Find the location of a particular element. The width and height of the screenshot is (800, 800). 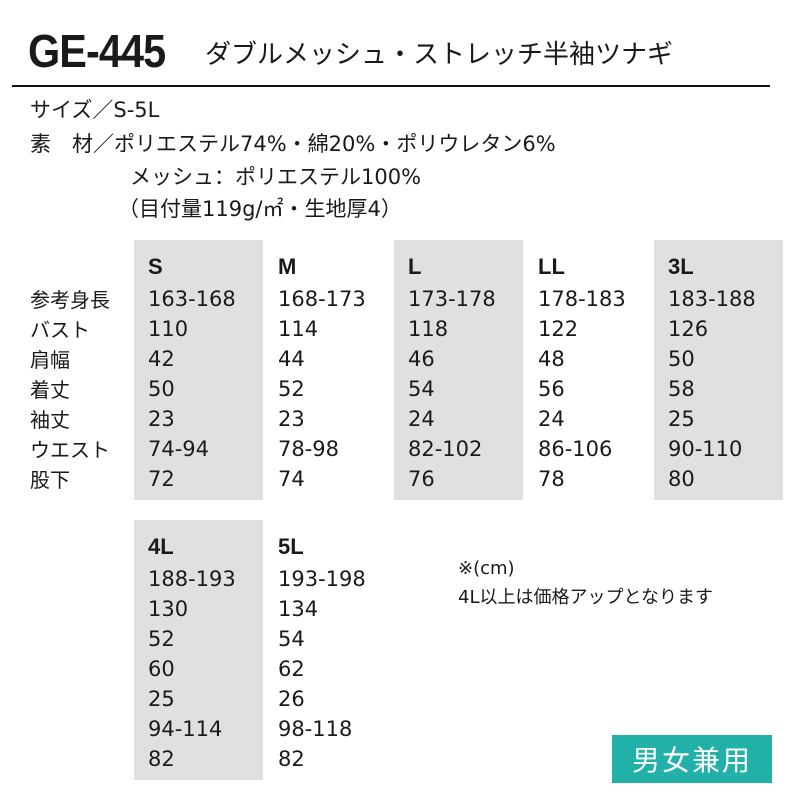

size-value: 76 is located at coordinates (421, 479).